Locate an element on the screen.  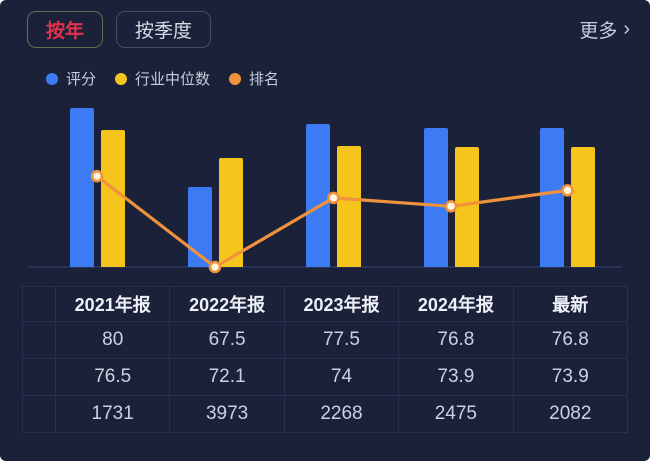
legend-label: 排名 is located at coordinates (264, 79).